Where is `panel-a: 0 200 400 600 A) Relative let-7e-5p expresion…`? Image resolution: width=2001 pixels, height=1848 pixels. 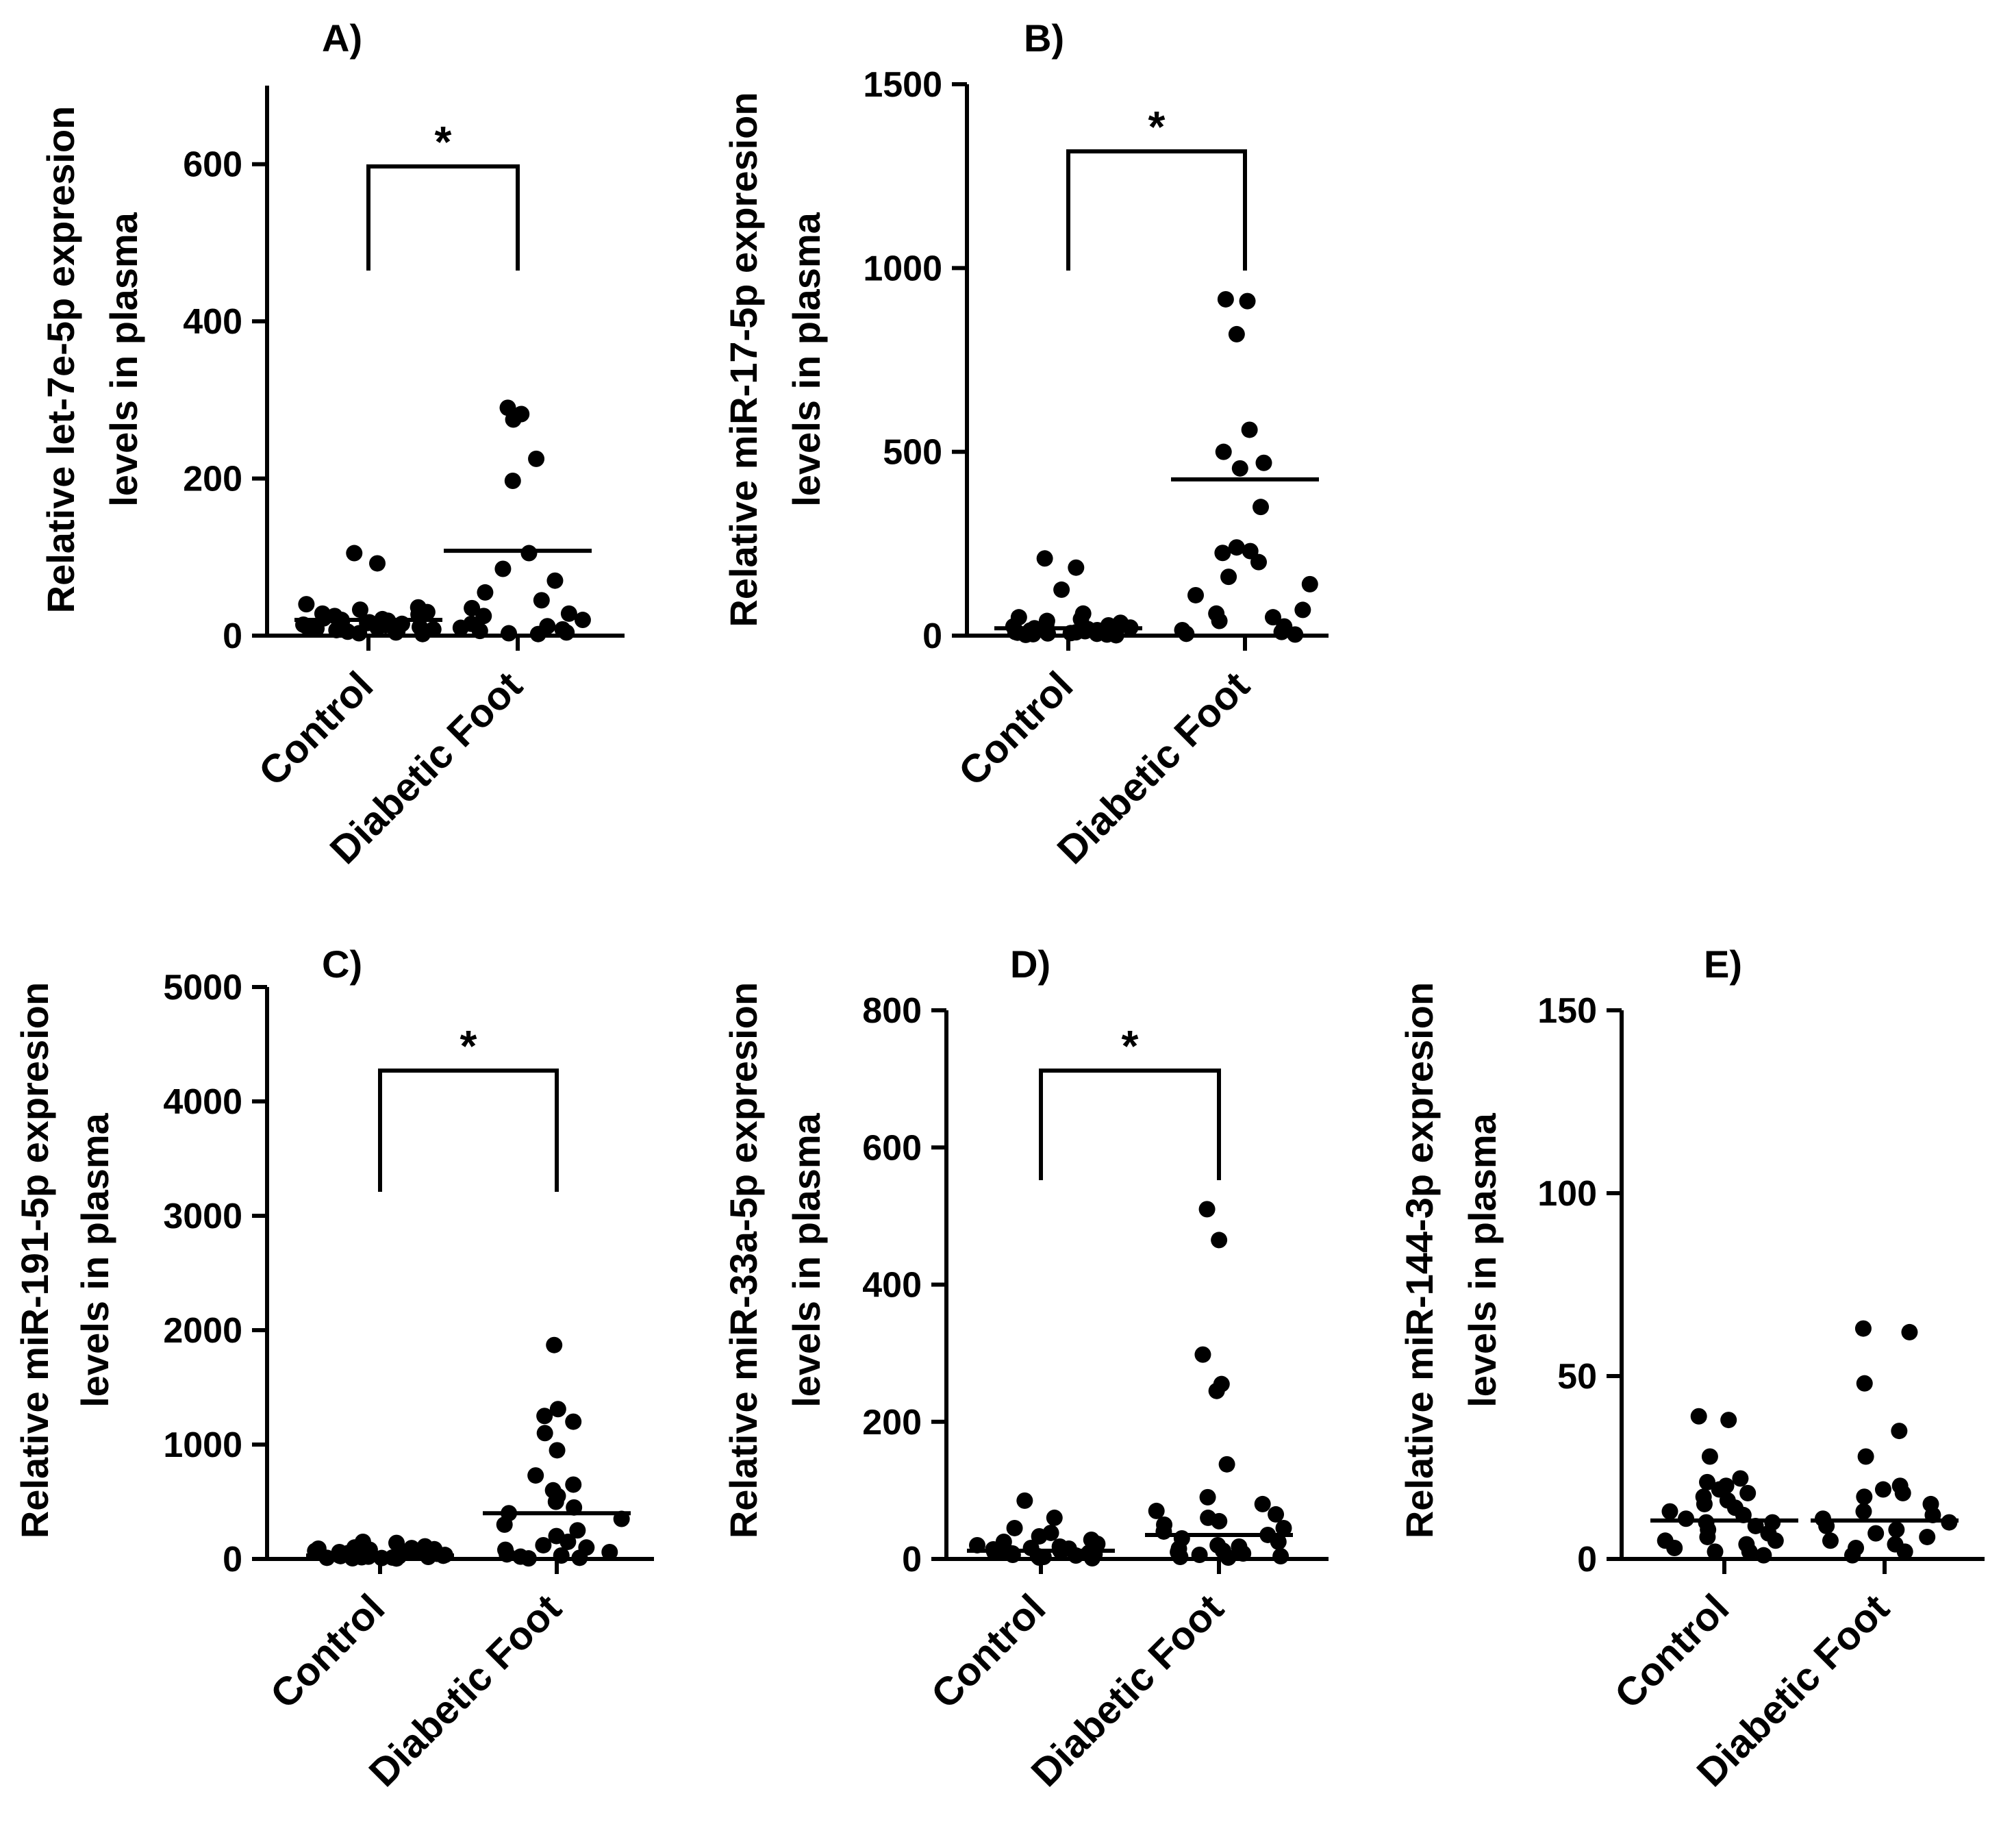
panel-a: 0 200 400 600 A) Relative let-7e-5p expresion… is located at coordinates (332, 444).